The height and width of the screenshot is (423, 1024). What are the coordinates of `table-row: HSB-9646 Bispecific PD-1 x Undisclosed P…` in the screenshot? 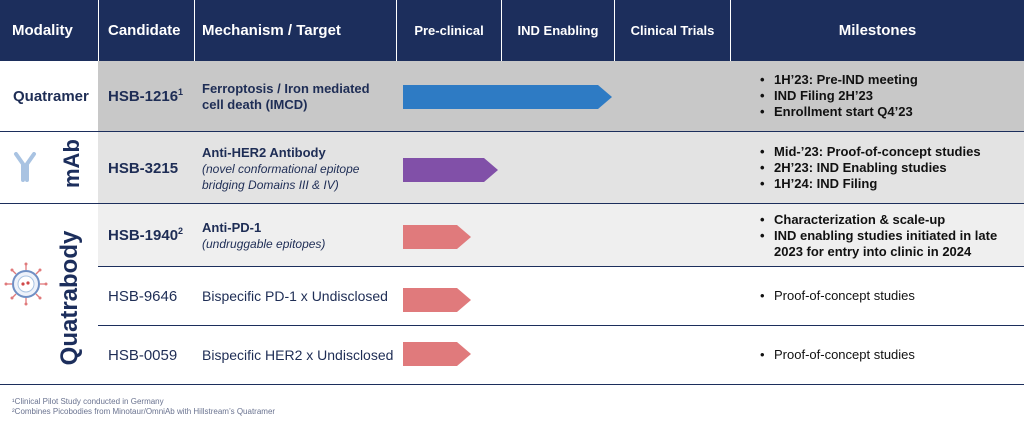 It's located at (561, 296).